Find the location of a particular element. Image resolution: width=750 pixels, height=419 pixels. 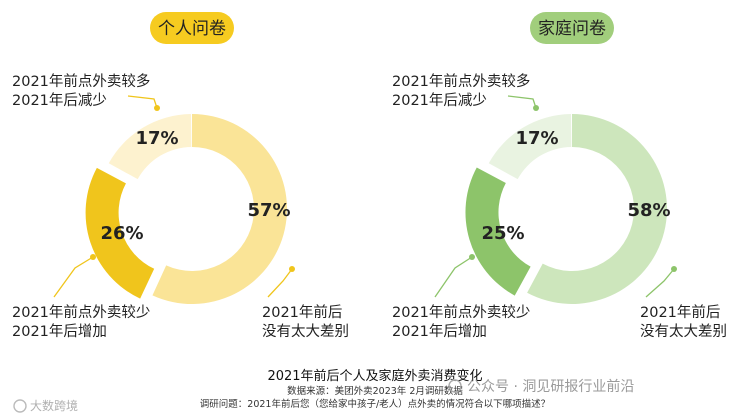

family-chart-title: 家庭问卷 is located at coordinates (572, 29).